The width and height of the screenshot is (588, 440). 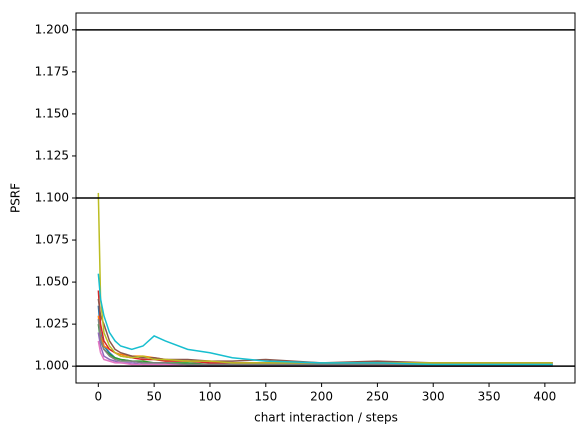 I want to click on y-tick-label: 1.175, so click(x=52, y=71).